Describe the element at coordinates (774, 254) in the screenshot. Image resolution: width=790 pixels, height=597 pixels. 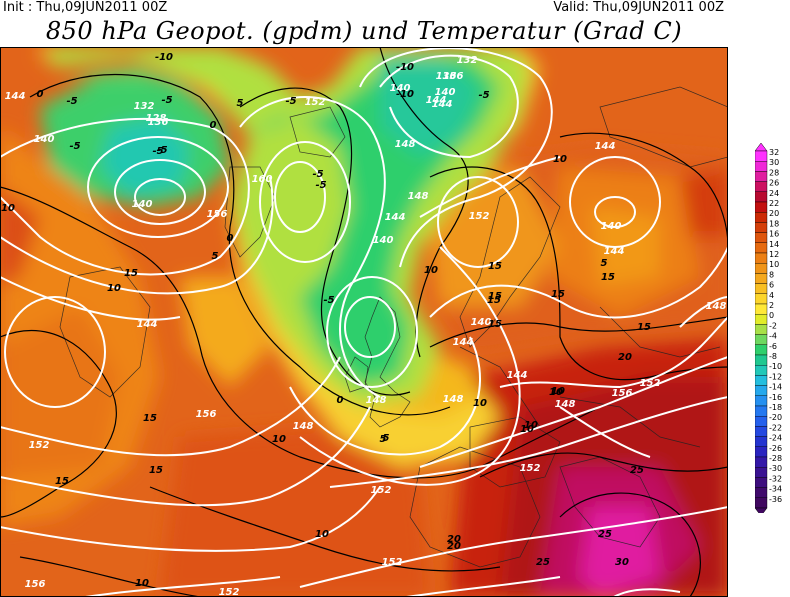
I see `legend-tick-label: 12` at that location.